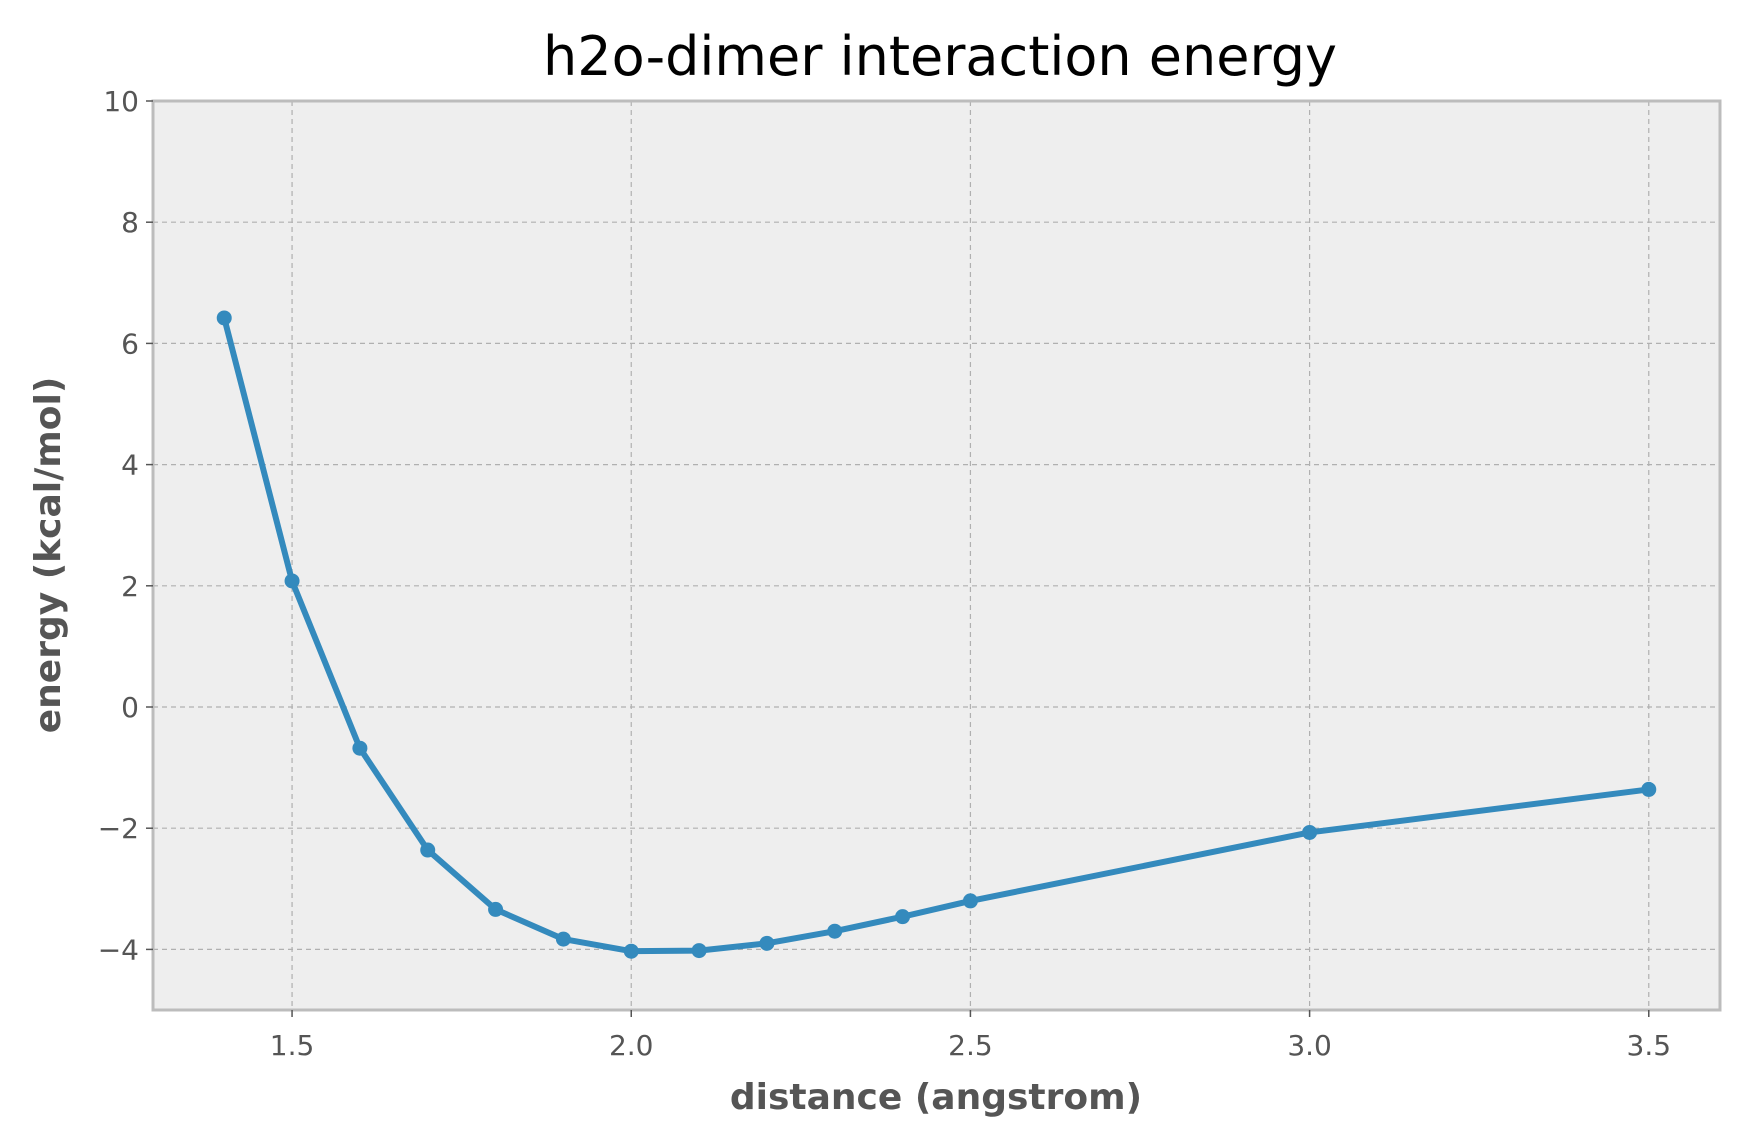 The height and width of the screenshot is (1143, 1748). What do you see at coordinates (130, 222) in the screenshot?
I see `y-tick-label: 8` at bounding box center [130, 222].